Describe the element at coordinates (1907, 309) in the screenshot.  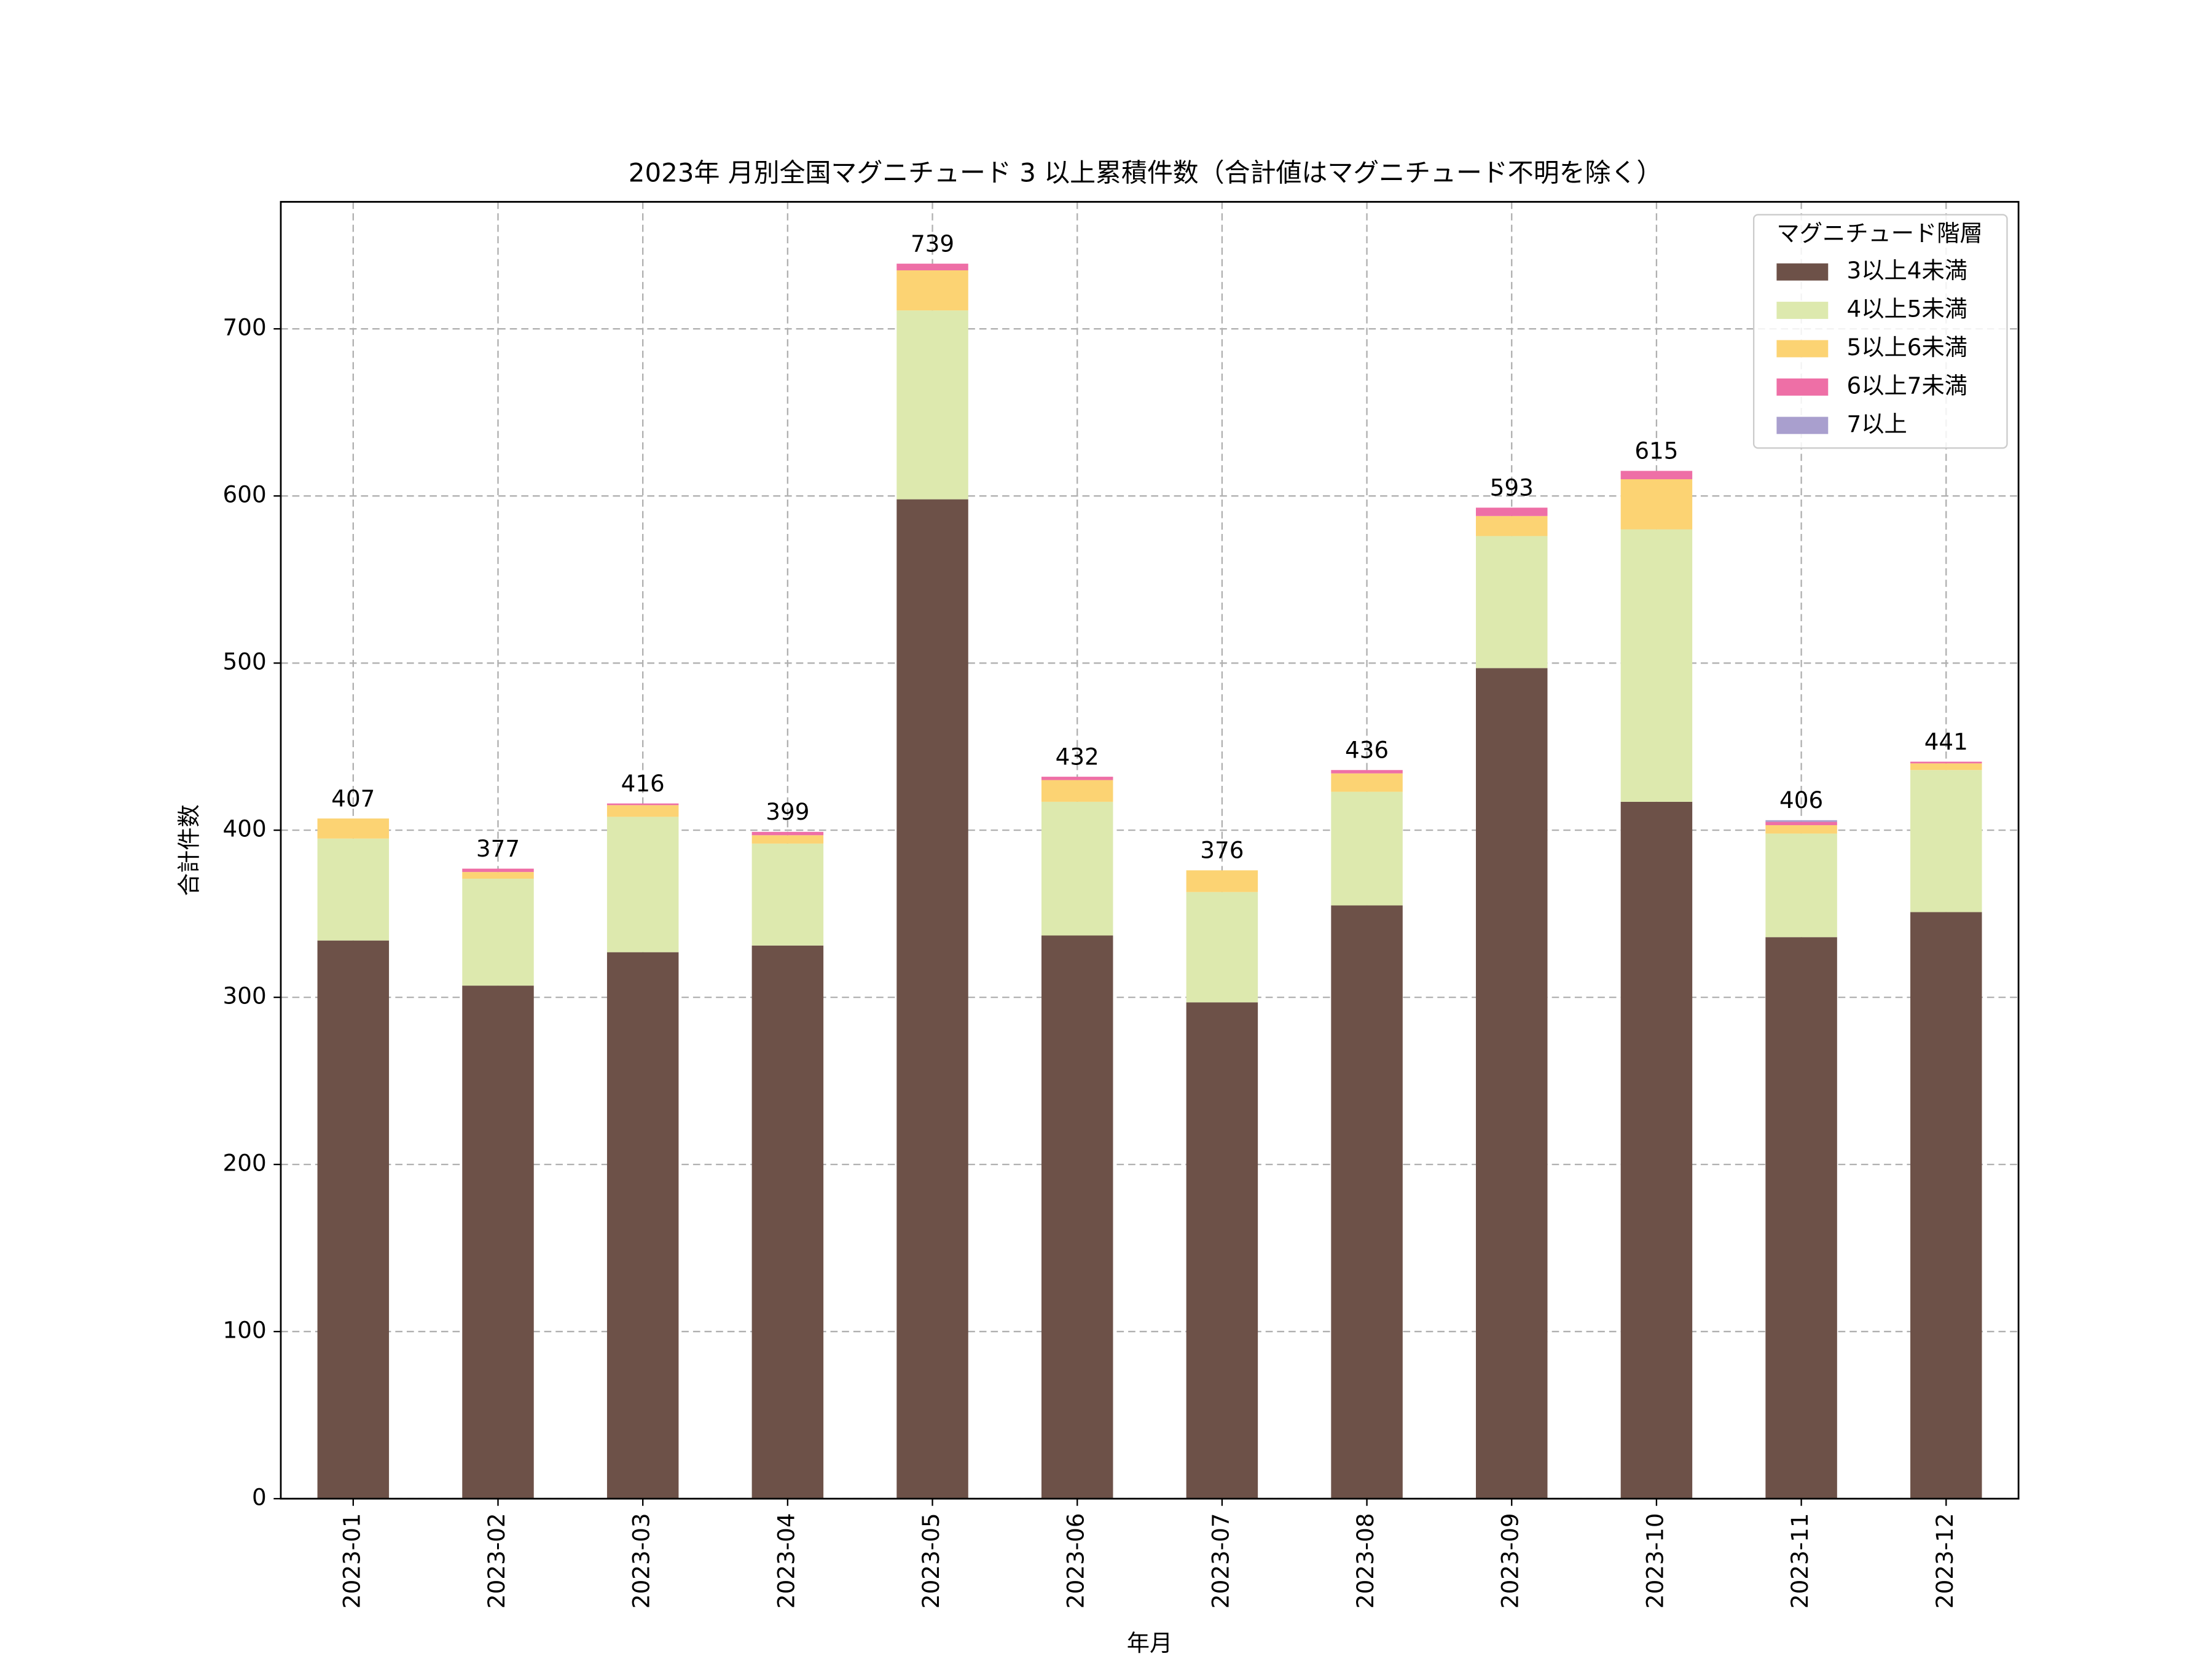
I see `legend-label: 4以上5未満` at that location.